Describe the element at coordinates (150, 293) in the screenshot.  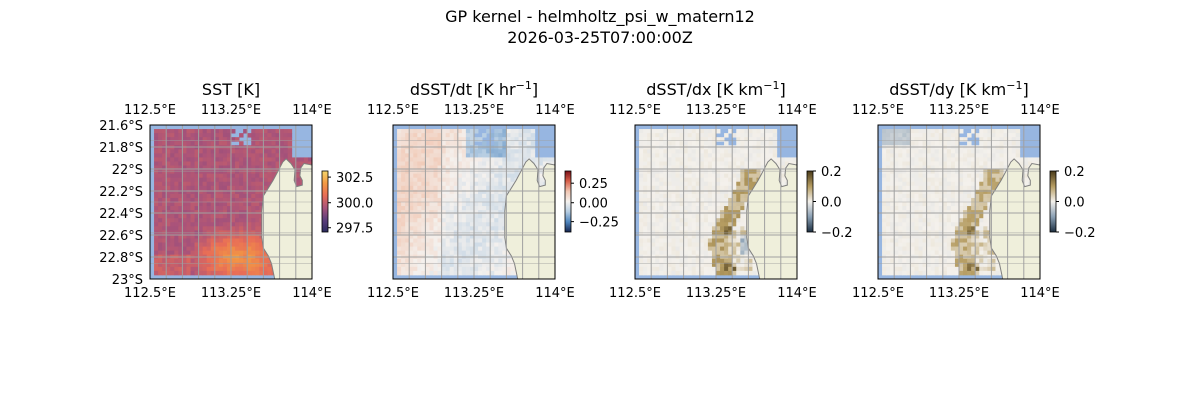
I see `lon-tick-bottom: 112.5°E` at that location.